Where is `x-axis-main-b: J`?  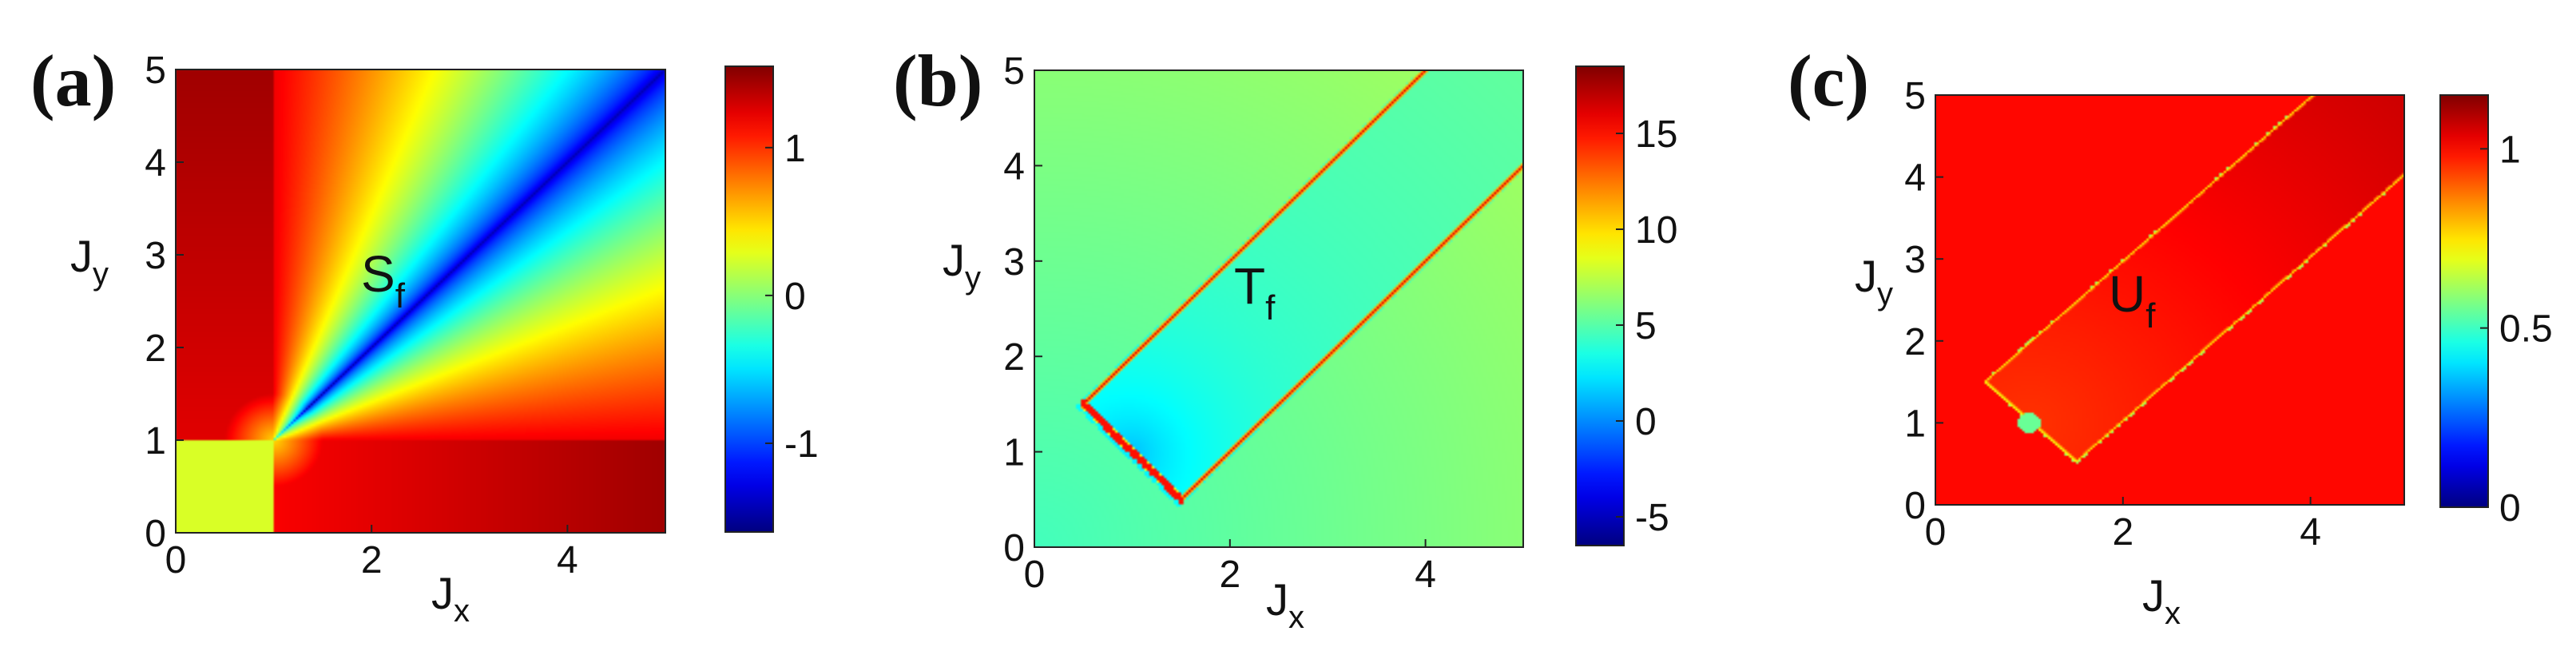 x-axis-main-b: J is located at coordinates (1277, 599).